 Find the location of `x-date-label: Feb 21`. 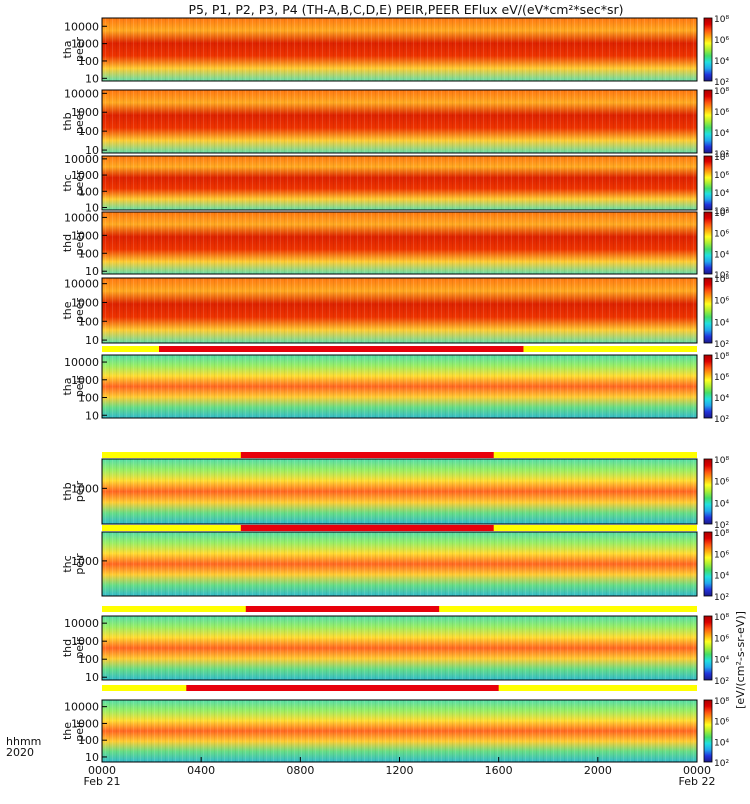

x-date-label: Feb 21 is located at coordinates (102, 781).